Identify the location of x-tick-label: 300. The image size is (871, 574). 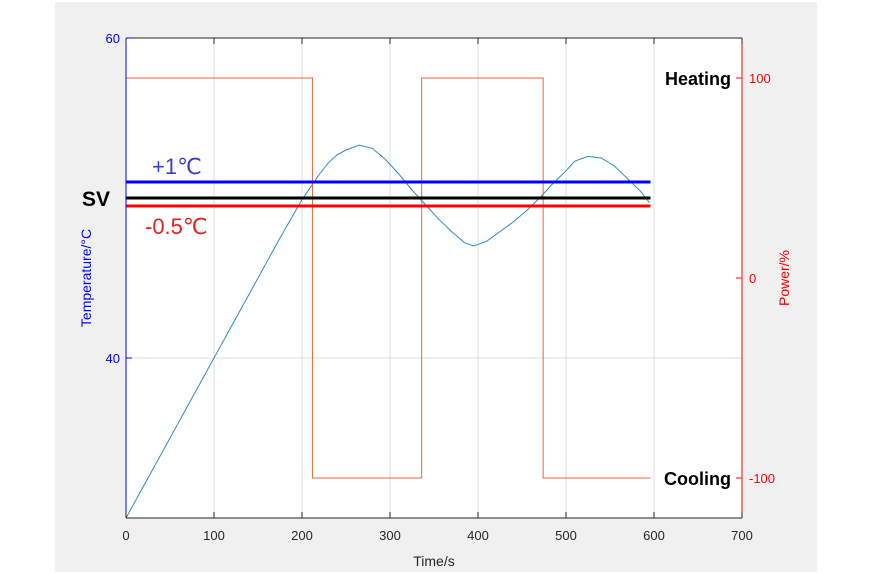
(390, 535).